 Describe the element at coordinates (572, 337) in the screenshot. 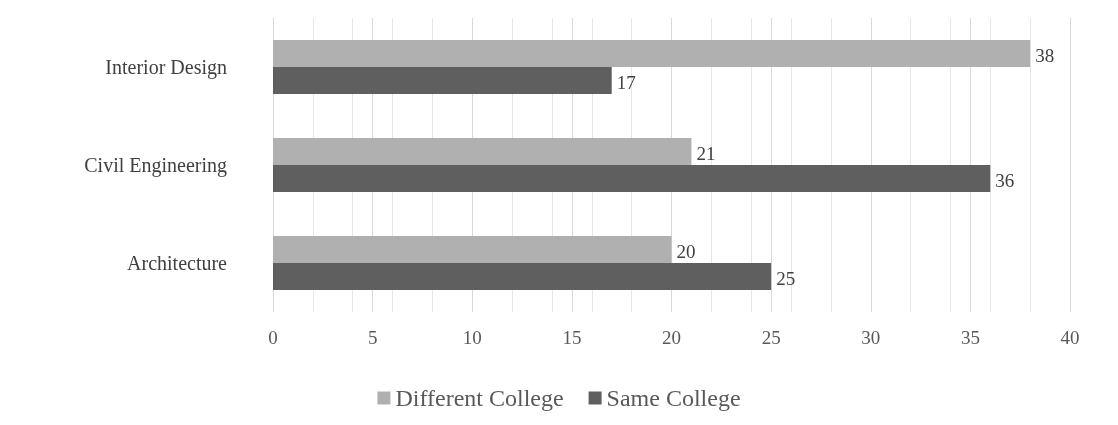

I see `x-tick-label: 15` at that location.